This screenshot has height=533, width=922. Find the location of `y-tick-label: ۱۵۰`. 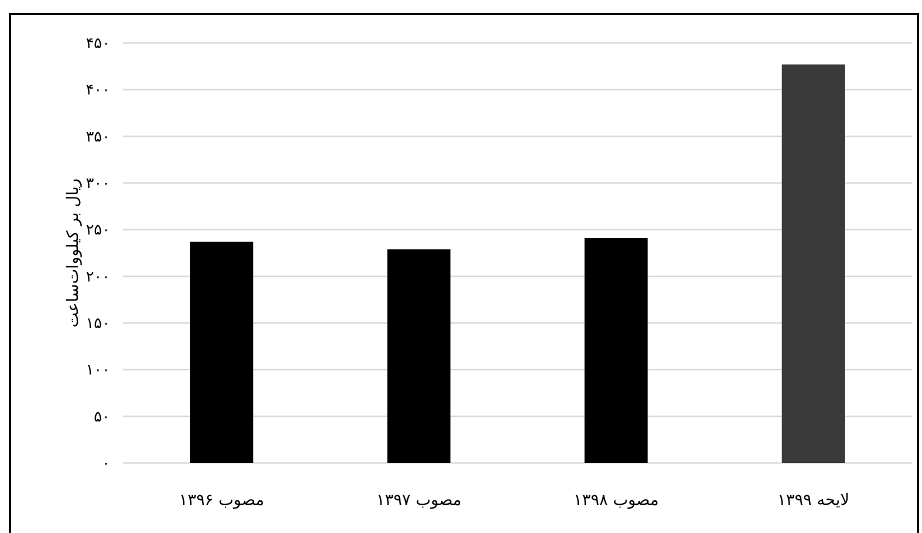

y-tick-label: ۱۵۰ is located at coordinates (98, 323).